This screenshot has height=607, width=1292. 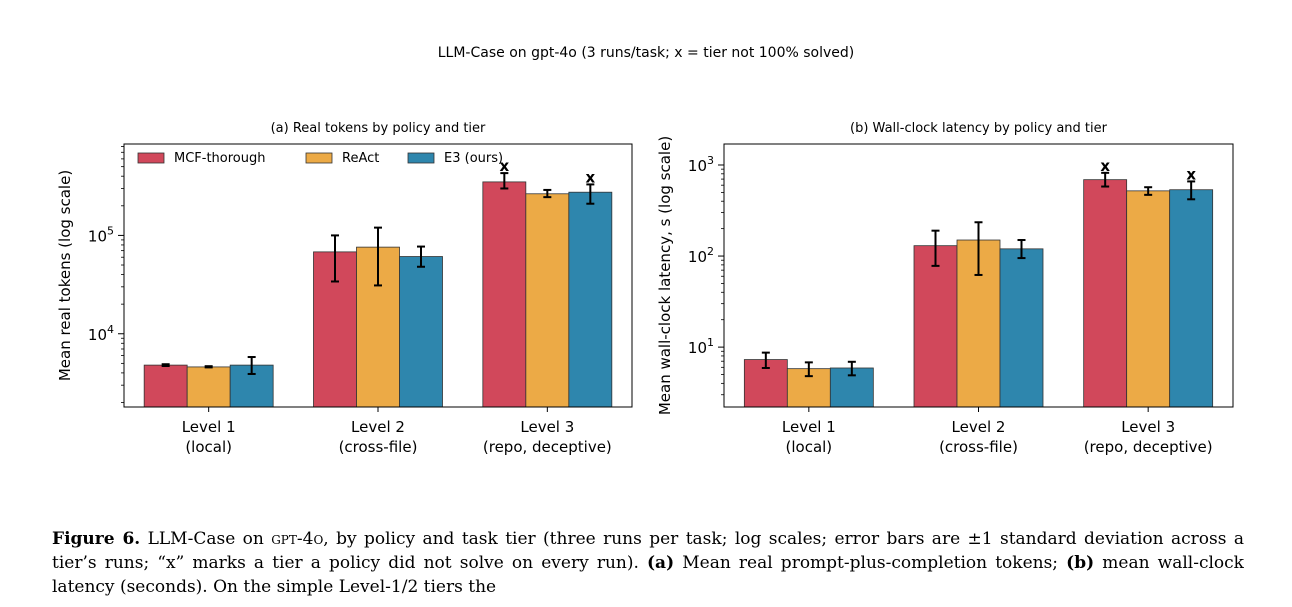 I want to click on y-axis-label: Mean wall-clock latency, s (log scale), so click(x=665, y=275).